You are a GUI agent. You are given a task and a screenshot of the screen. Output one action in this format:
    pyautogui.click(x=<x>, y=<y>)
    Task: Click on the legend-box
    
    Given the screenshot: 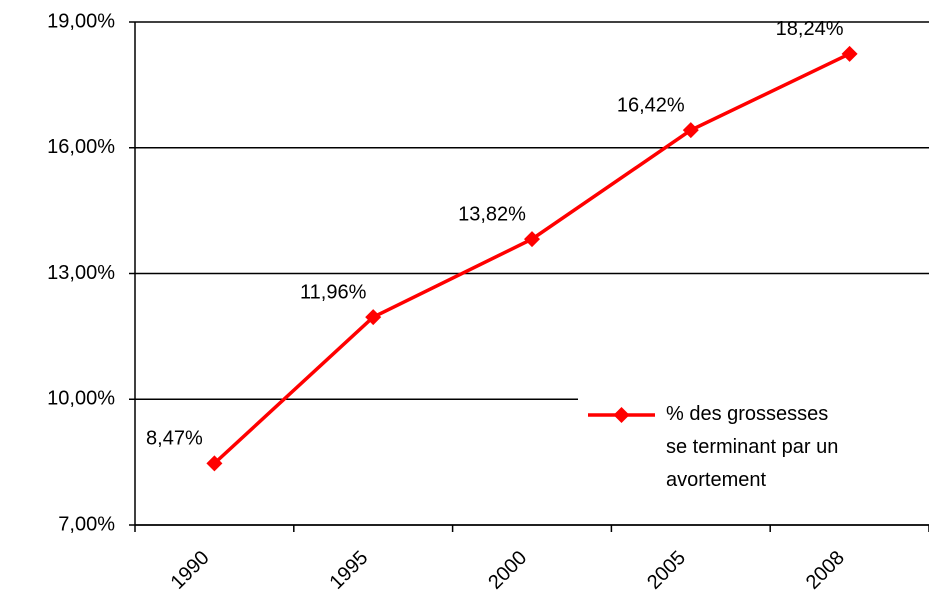 What is the action you would take?
    pyautogui.click(x=753, y=446)
    